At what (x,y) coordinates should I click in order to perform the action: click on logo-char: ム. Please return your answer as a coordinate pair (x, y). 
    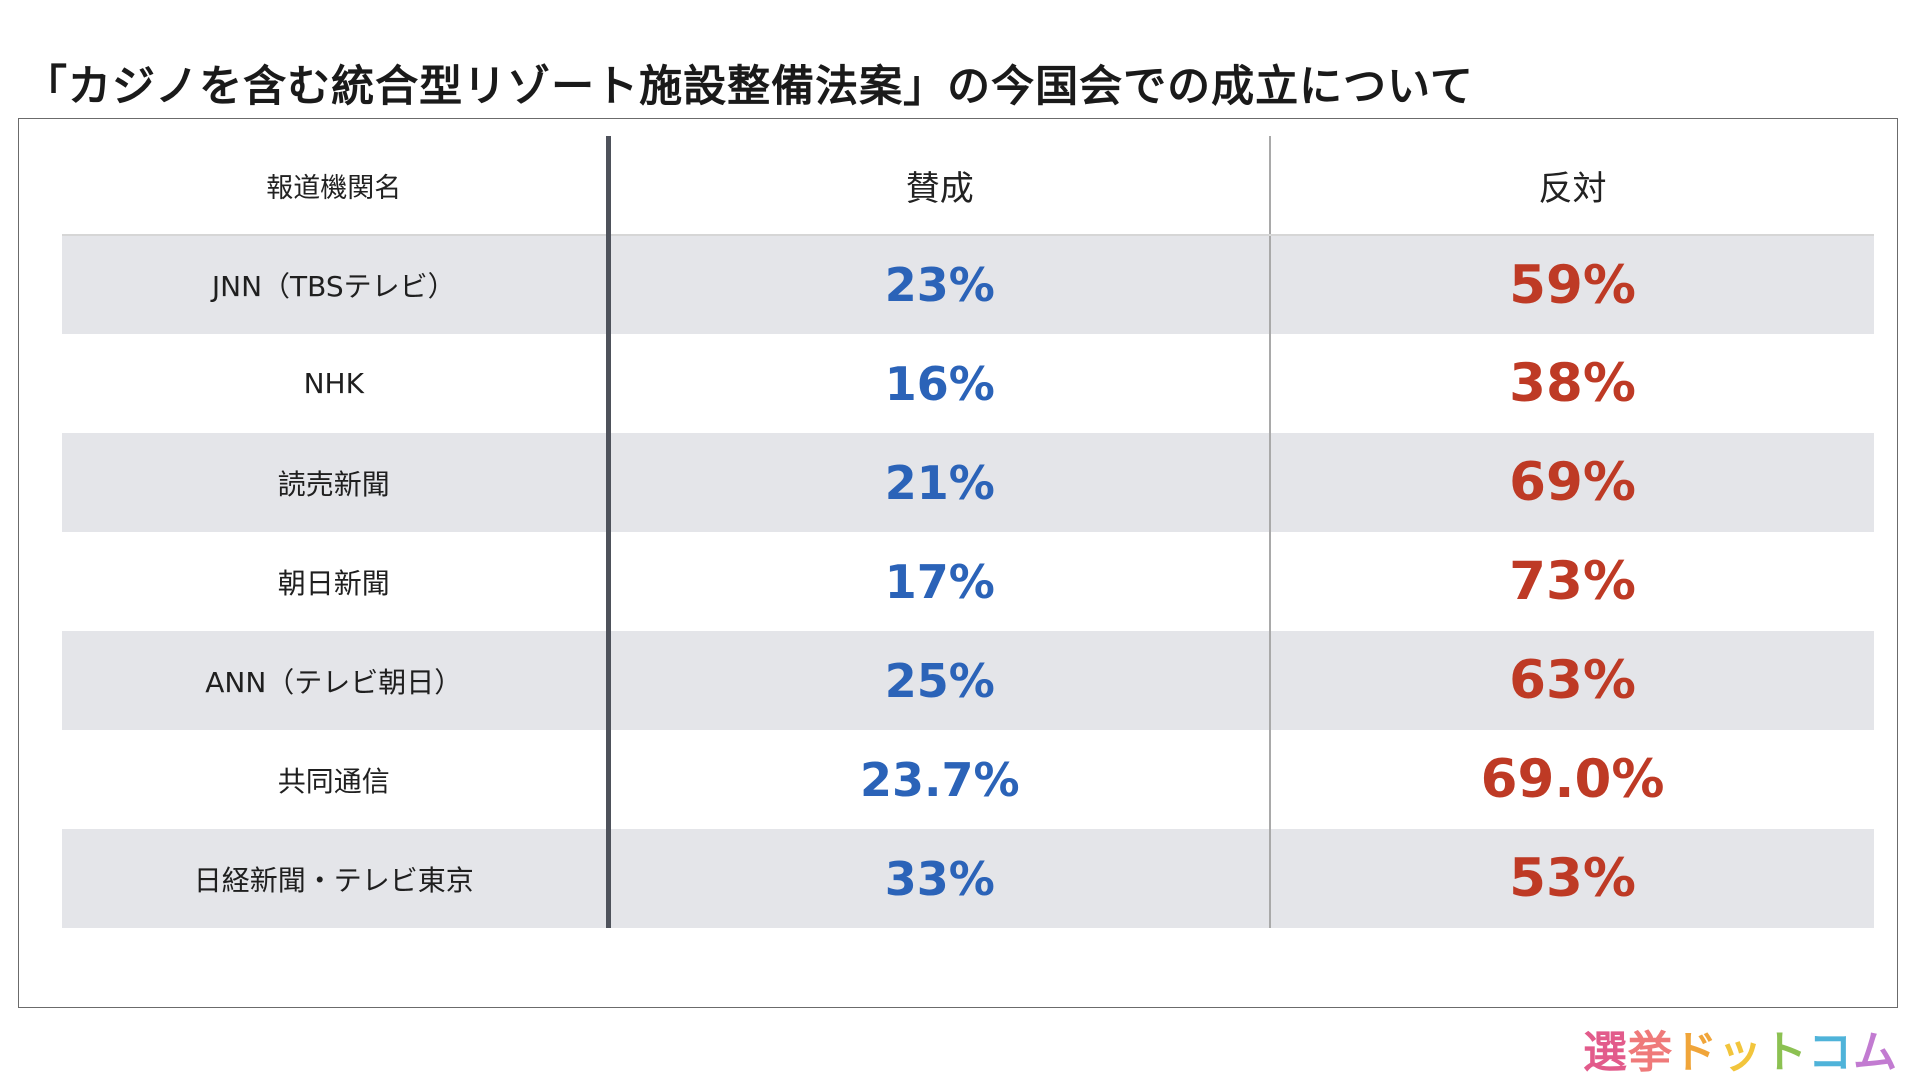
    Looking at the image, I should click on (1875, 1052).